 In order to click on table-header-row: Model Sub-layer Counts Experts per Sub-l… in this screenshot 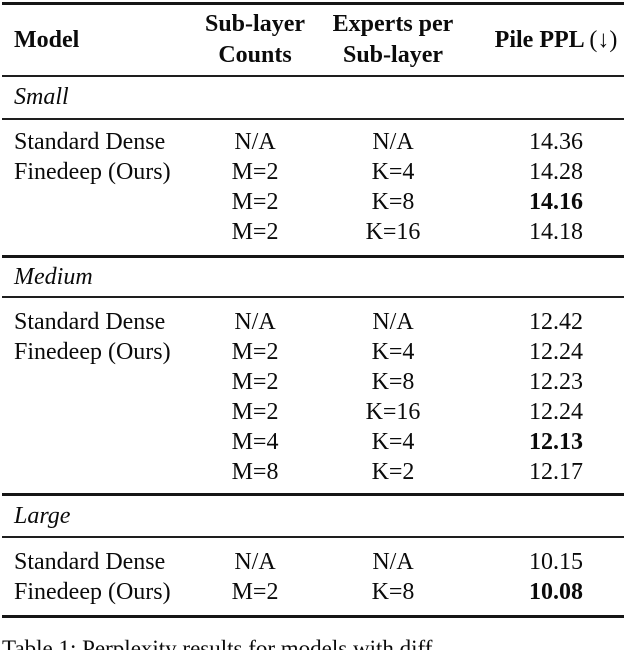, I will do `click(313, 40)`.